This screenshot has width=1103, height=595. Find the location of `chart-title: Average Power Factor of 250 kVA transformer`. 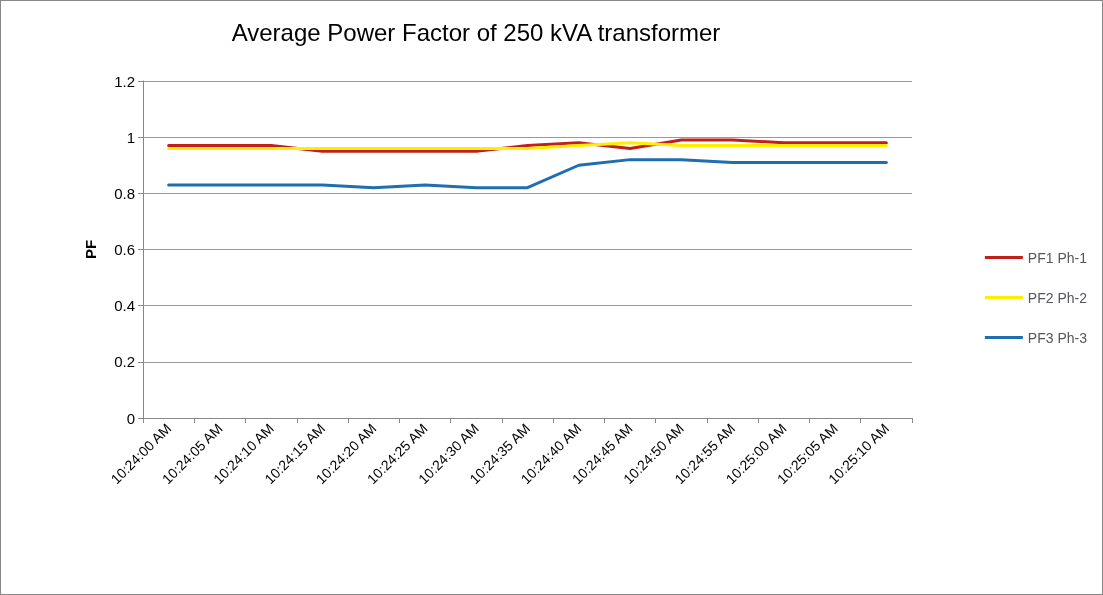

chart-title: Average Power Factor of 250 kVA transformer is located at coordinates (476, 32).